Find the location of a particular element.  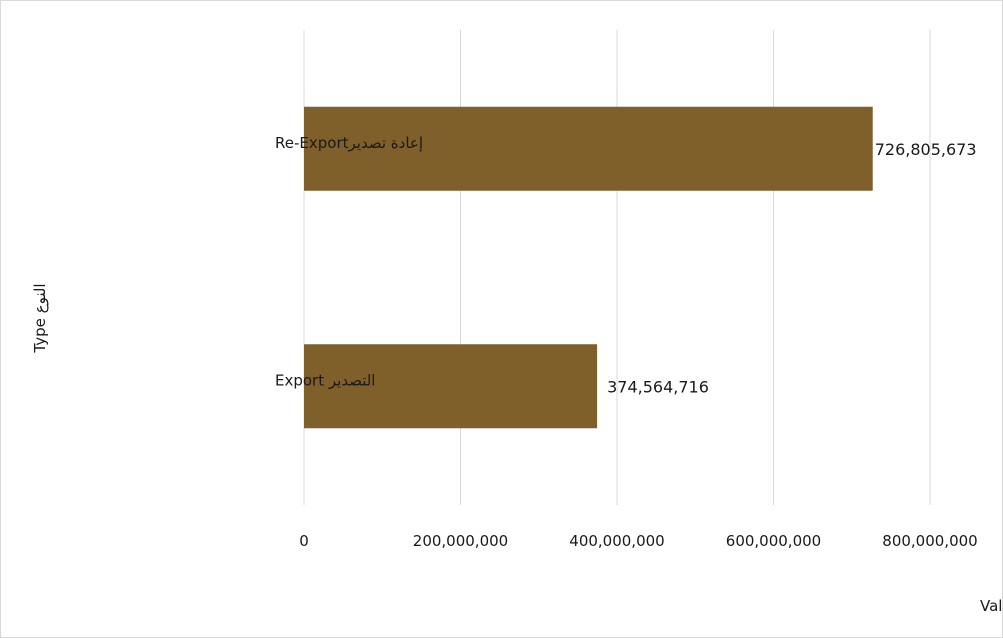

category-labels: إعادة تصديرRe-Export التصدير Export is located at coordinates (349, 262).